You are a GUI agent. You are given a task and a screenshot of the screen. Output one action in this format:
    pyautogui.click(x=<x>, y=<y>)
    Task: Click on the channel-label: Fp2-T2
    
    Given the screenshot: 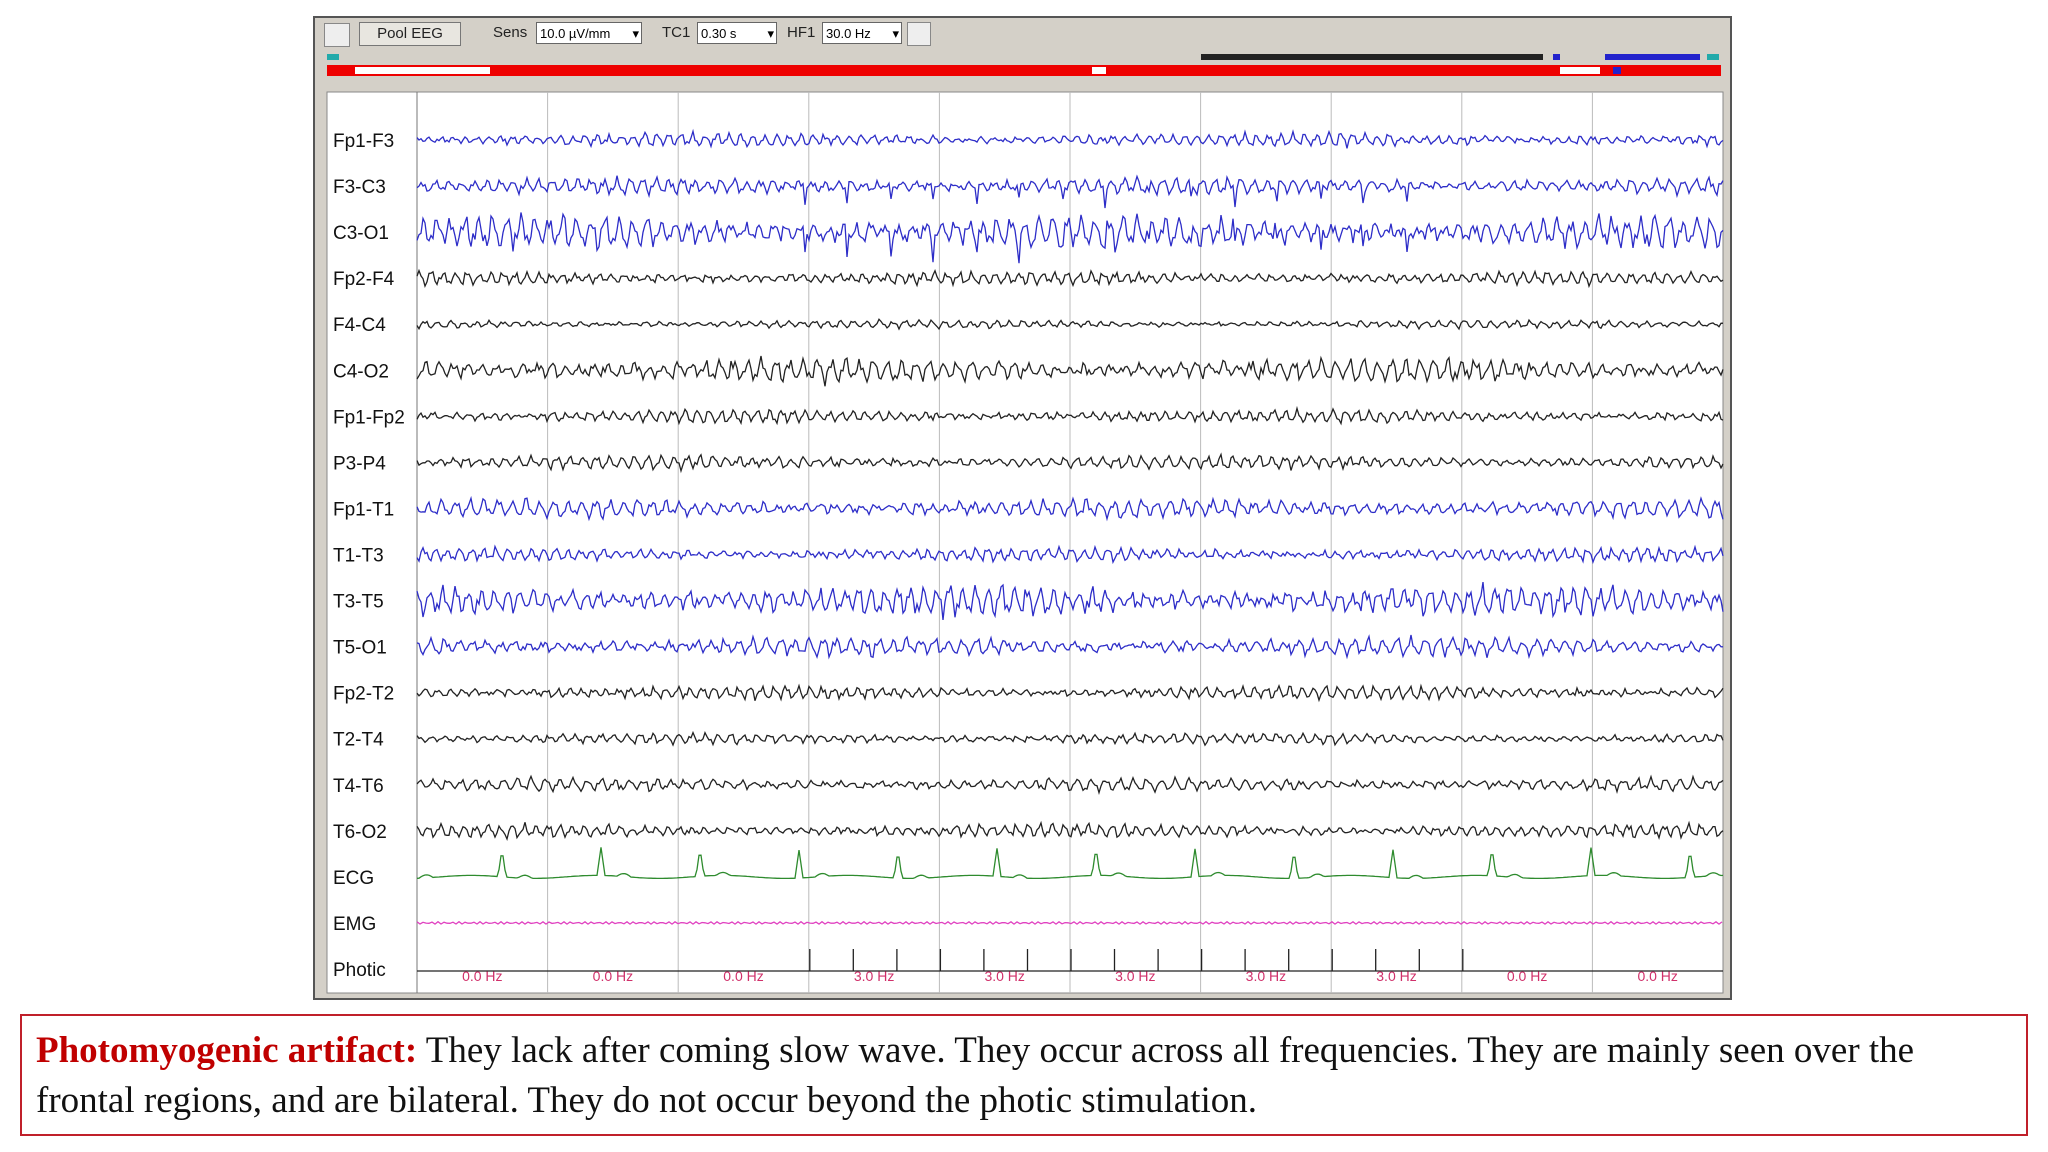 What is the action you would take?
    pyautogui.click(x=363, y=694)
    